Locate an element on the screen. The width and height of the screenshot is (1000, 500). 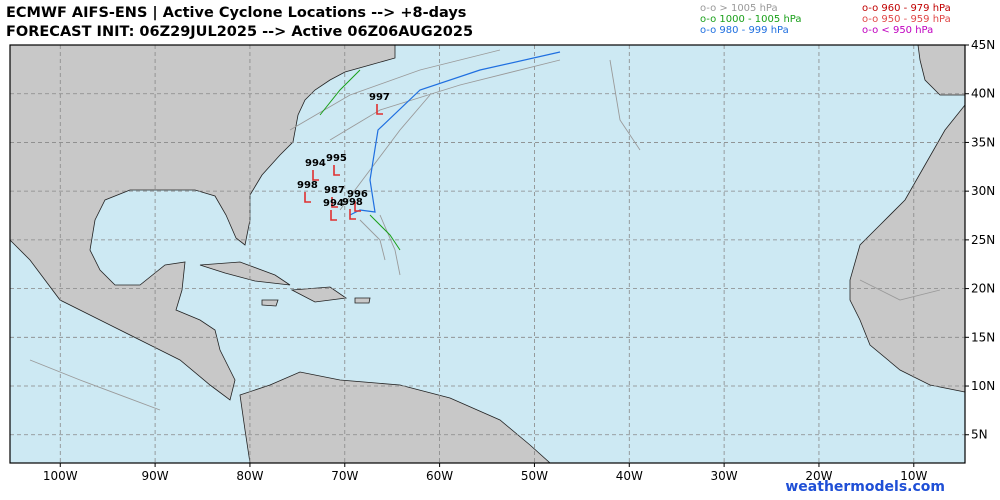
lat-tick-label: 15N is located at coordinates (983, 337).